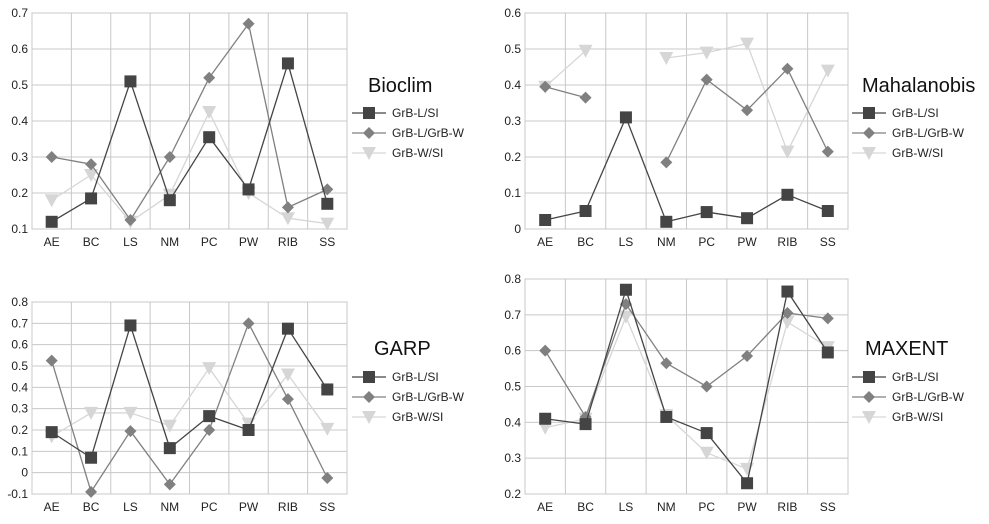 This screenshot has height=524, width=989. Describe the element at coordinates (512, 279) in the screenshot. I see `y-tick-label: 0.8` at that location.